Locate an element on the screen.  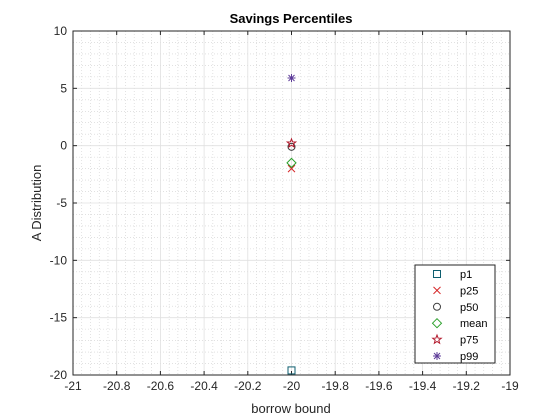
data-point-p1 is located at coordinates (291, 370).